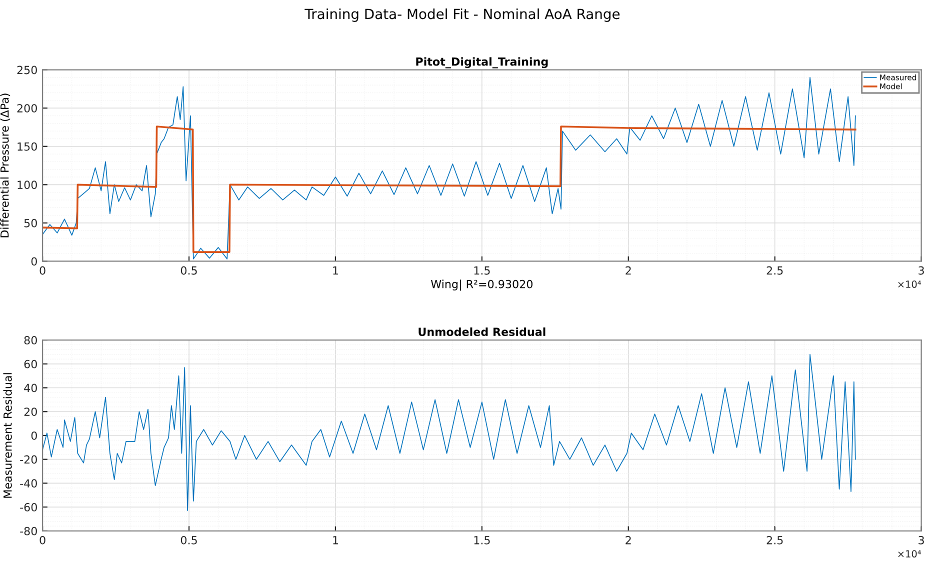  Describe the element at coordinates (462, 15) in the screenshot. I see `text: Training Data- Model Fit - Nominal AoA Range` at that location.